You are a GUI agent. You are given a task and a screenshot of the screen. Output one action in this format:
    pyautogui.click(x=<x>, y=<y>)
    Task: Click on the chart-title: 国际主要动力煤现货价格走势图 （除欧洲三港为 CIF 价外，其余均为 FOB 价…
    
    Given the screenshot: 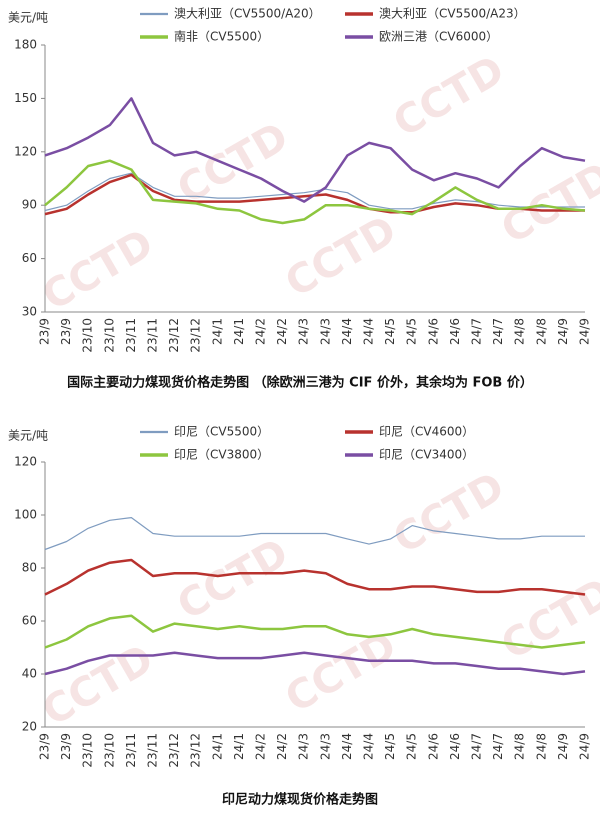 What is the action you would take?
    pyautogui.click(x=300, y=383)
    